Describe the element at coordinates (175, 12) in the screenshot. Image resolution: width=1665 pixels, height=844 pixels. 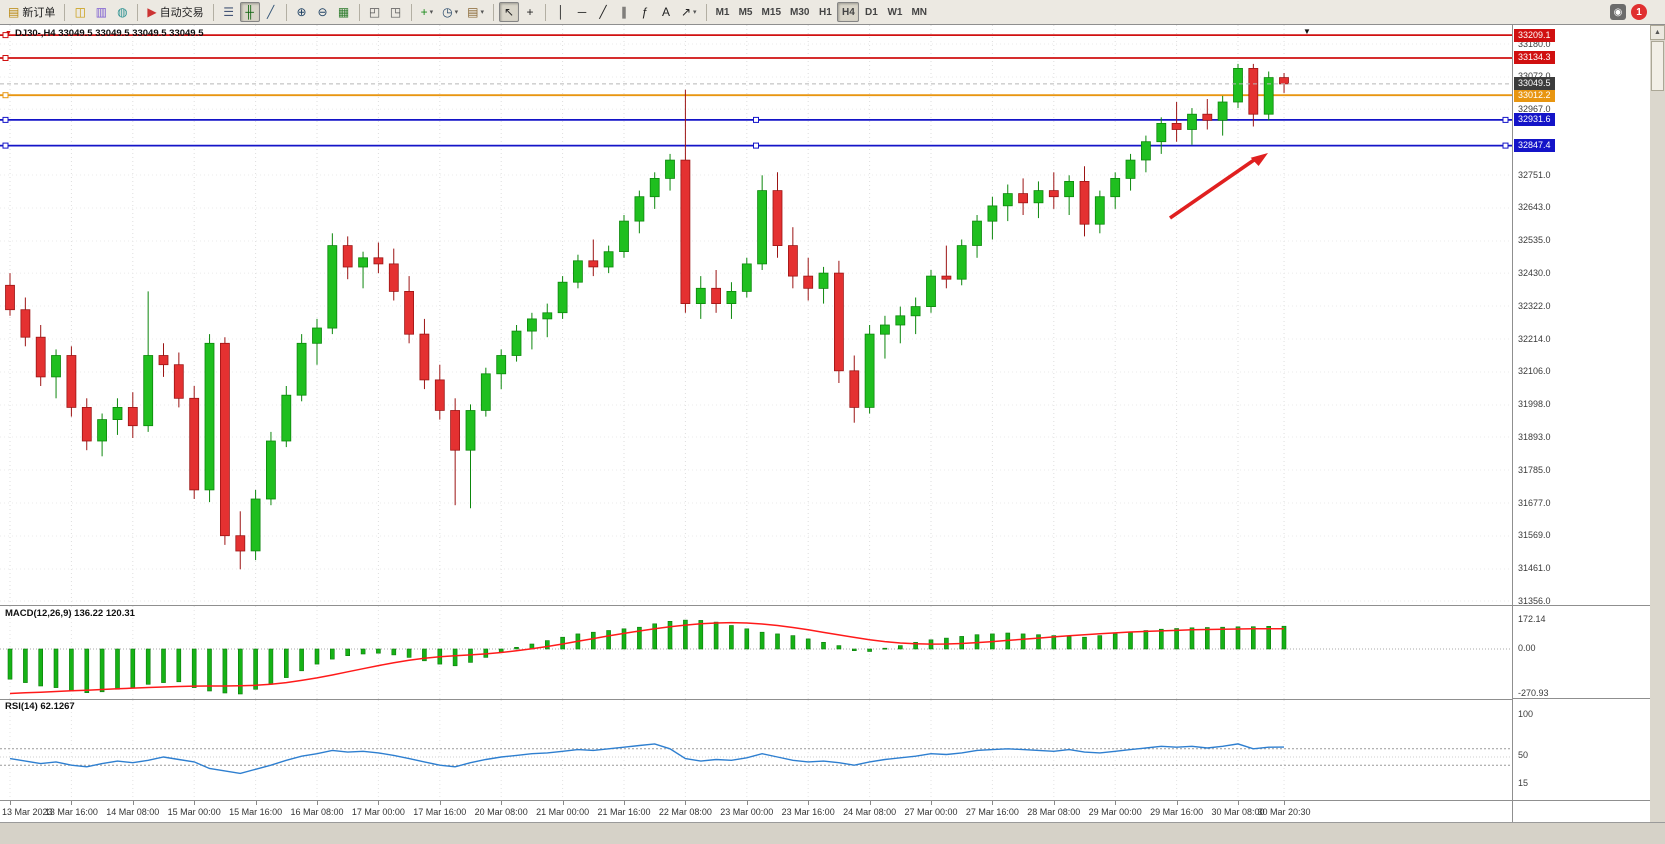
I see `auto-trading-button: ▶ 自动交易` at that location.